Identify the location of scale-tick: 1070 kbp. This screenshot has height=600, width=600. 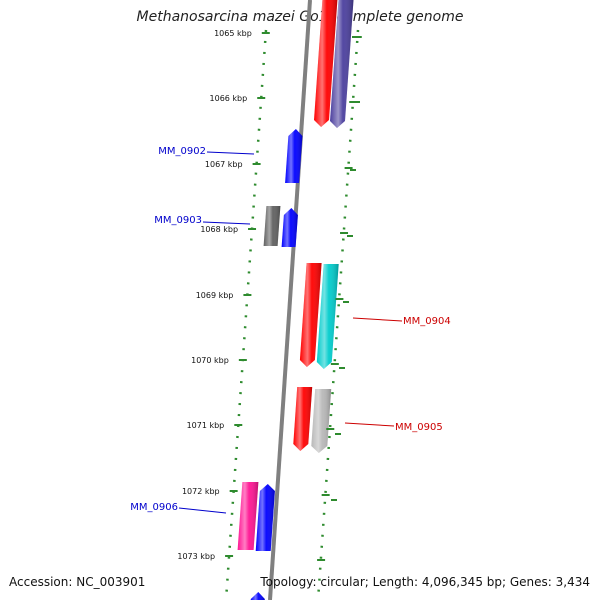
(265, 360).